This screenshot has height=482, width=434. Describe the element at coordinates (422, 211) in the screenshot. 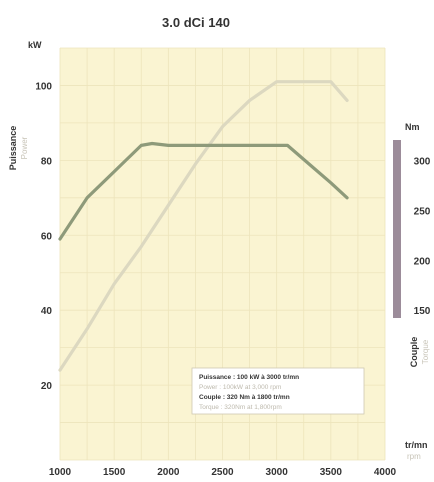

I see `y-right-tick-label: 250` at that location.